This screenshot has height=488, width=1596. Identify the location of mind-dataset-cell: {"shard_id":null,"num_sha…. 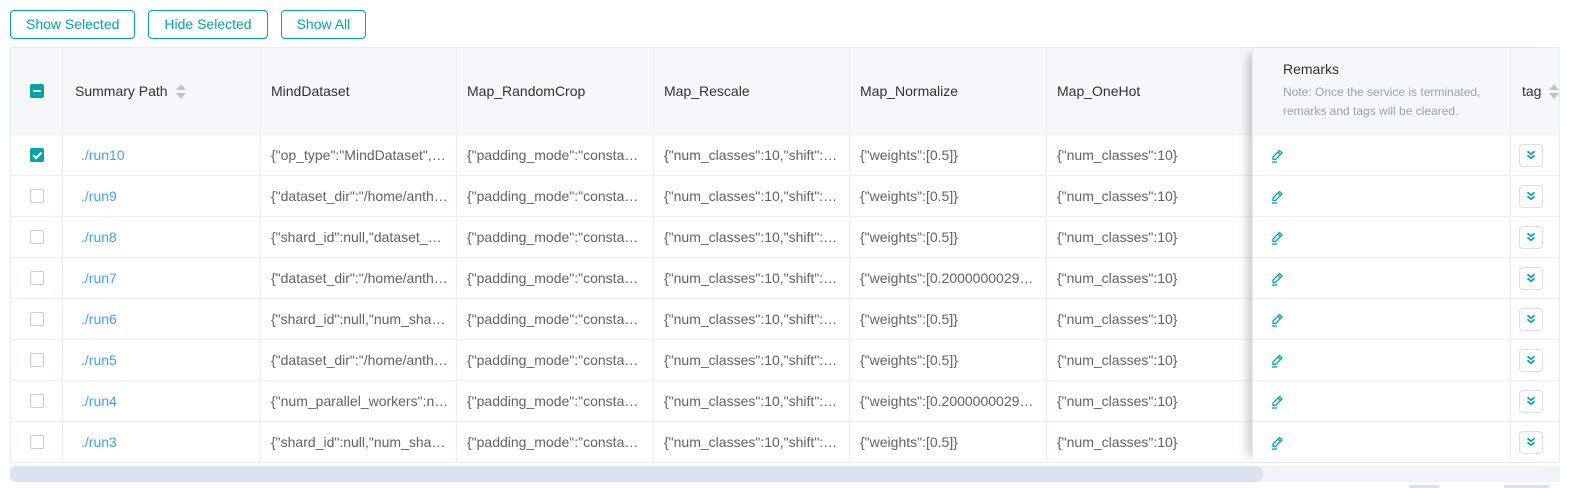
(359, 442).